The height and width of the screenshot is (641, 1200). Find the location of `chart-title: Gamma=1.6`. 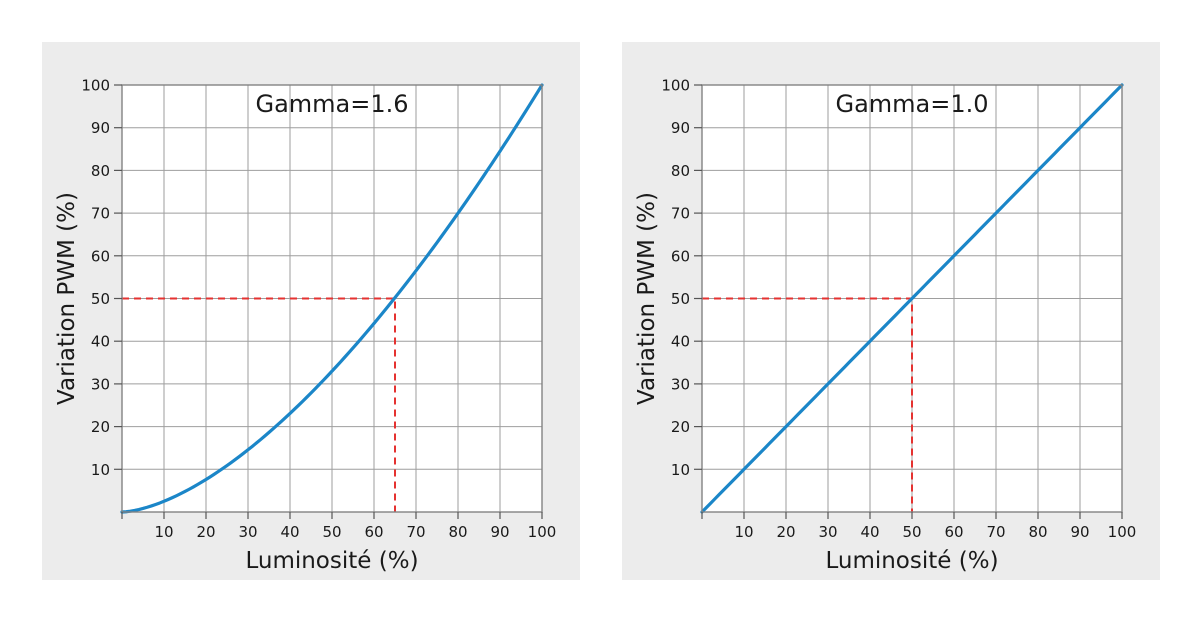

chart-title: Gamma=1.6 is located at coordinates (331, 104).